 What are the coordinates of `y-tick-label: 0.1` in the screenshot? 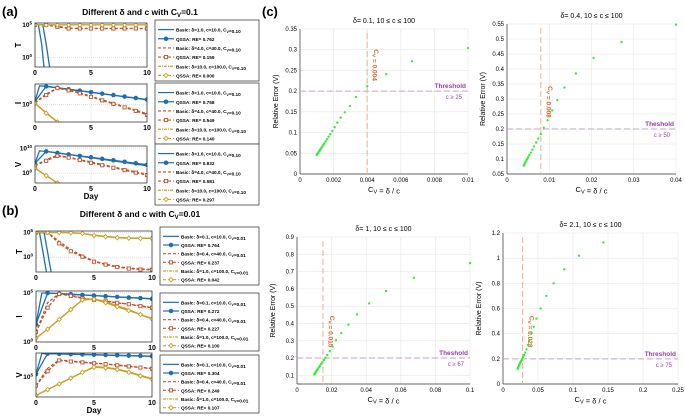 It's located at (293, 134).